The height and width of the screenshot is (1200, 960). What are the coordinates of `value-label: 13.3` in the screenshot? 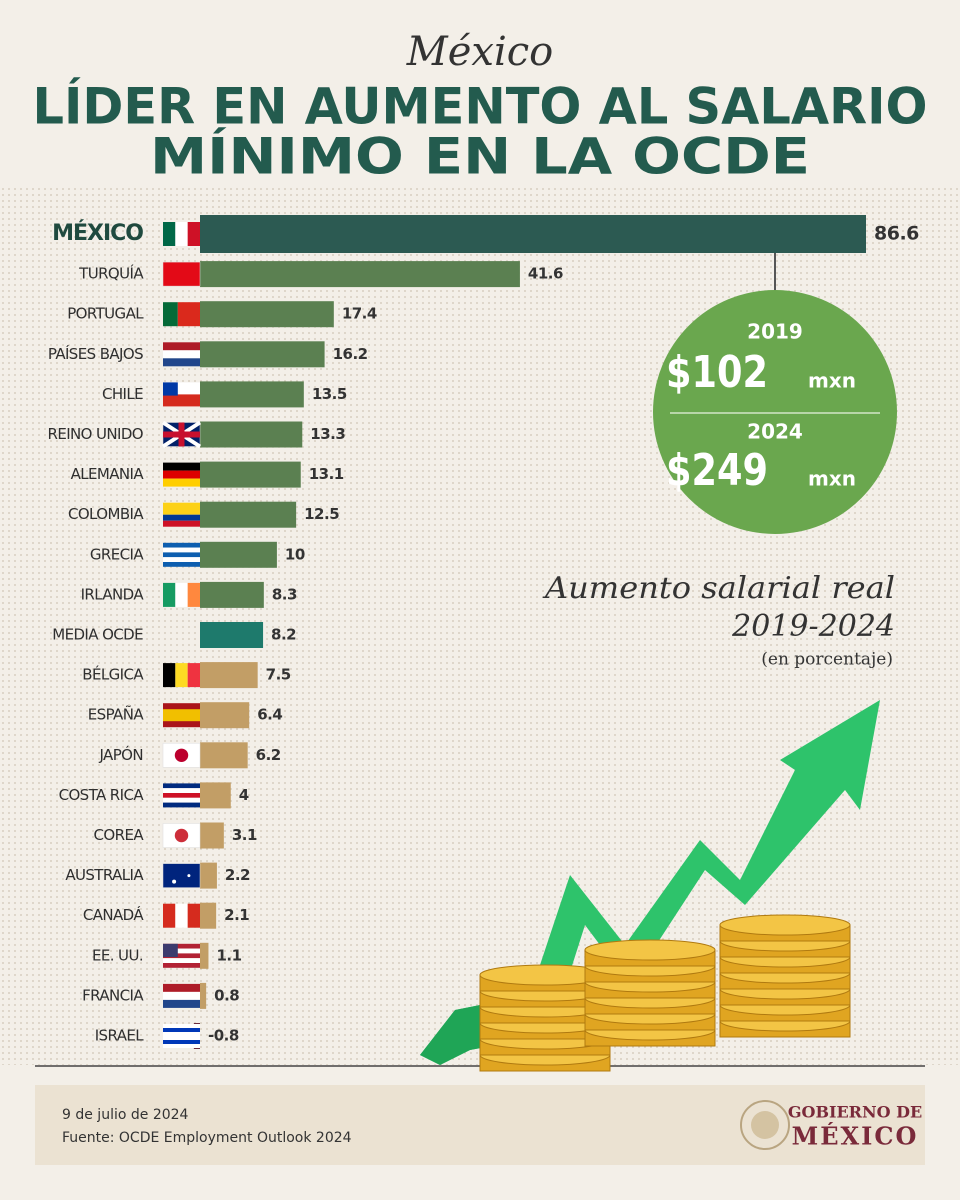 It's located at (327, 434).